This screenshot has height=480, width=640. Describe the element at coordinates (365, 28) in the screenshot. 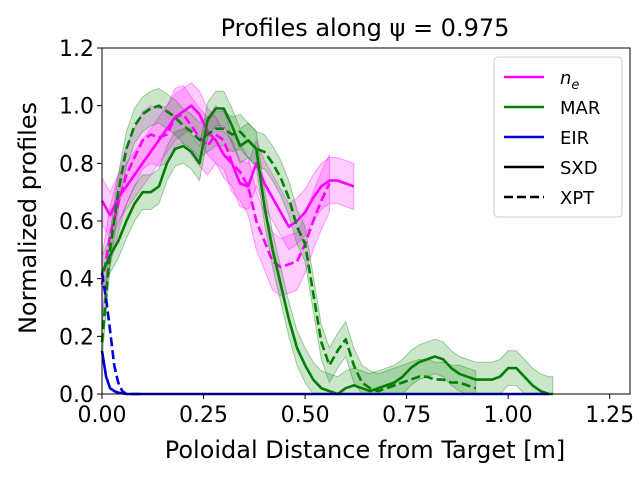

I see `chart-title: Profiles along ψ = 0.975` at that location.